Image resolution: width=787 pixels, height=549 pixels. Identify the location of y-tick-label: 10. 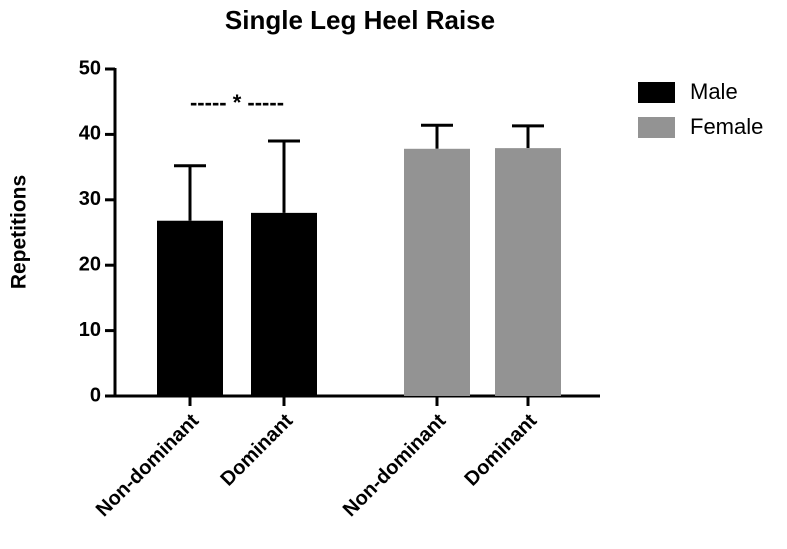
(90, 330).